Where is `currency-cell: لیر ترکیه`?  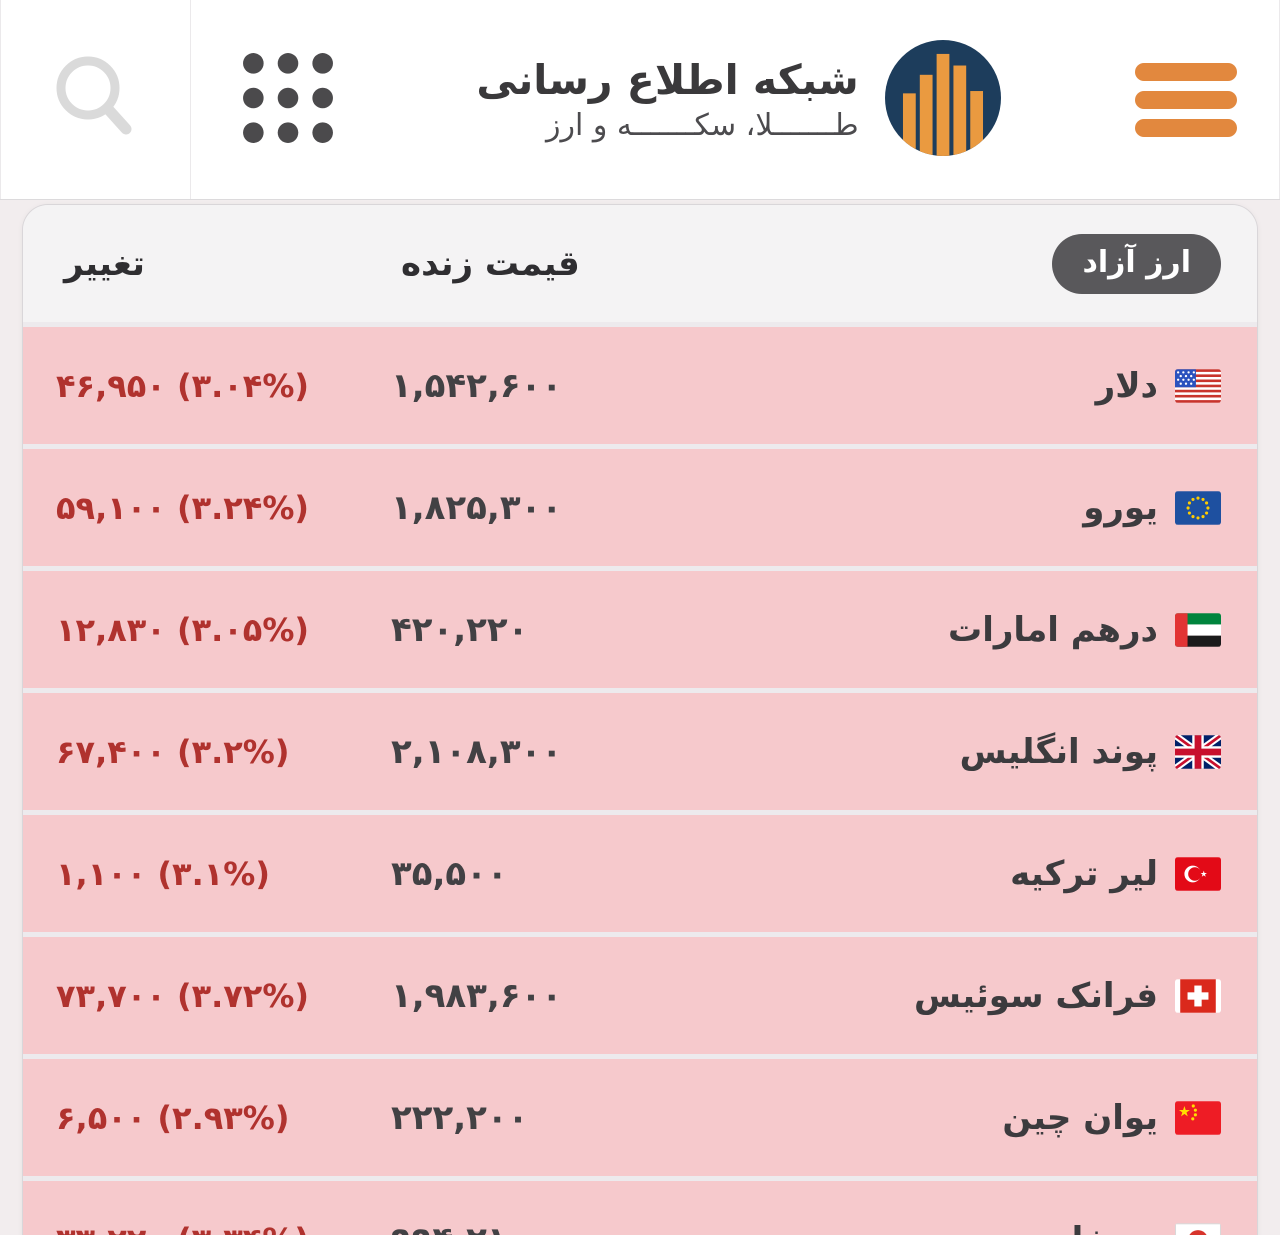
currency-cell: لیر ترکیه is located at coordinates (1115, 874).